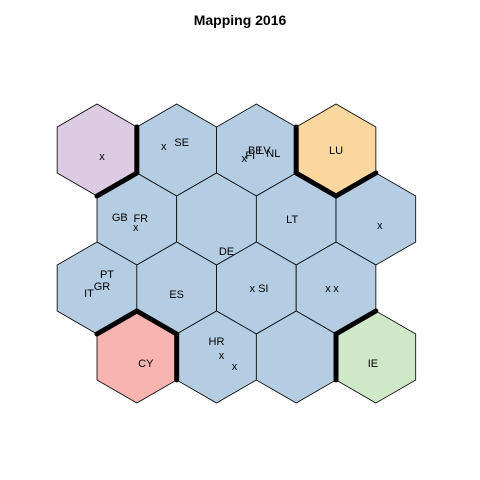  I want to click on country-label-r0c3-0: LU, so click(336, 151).